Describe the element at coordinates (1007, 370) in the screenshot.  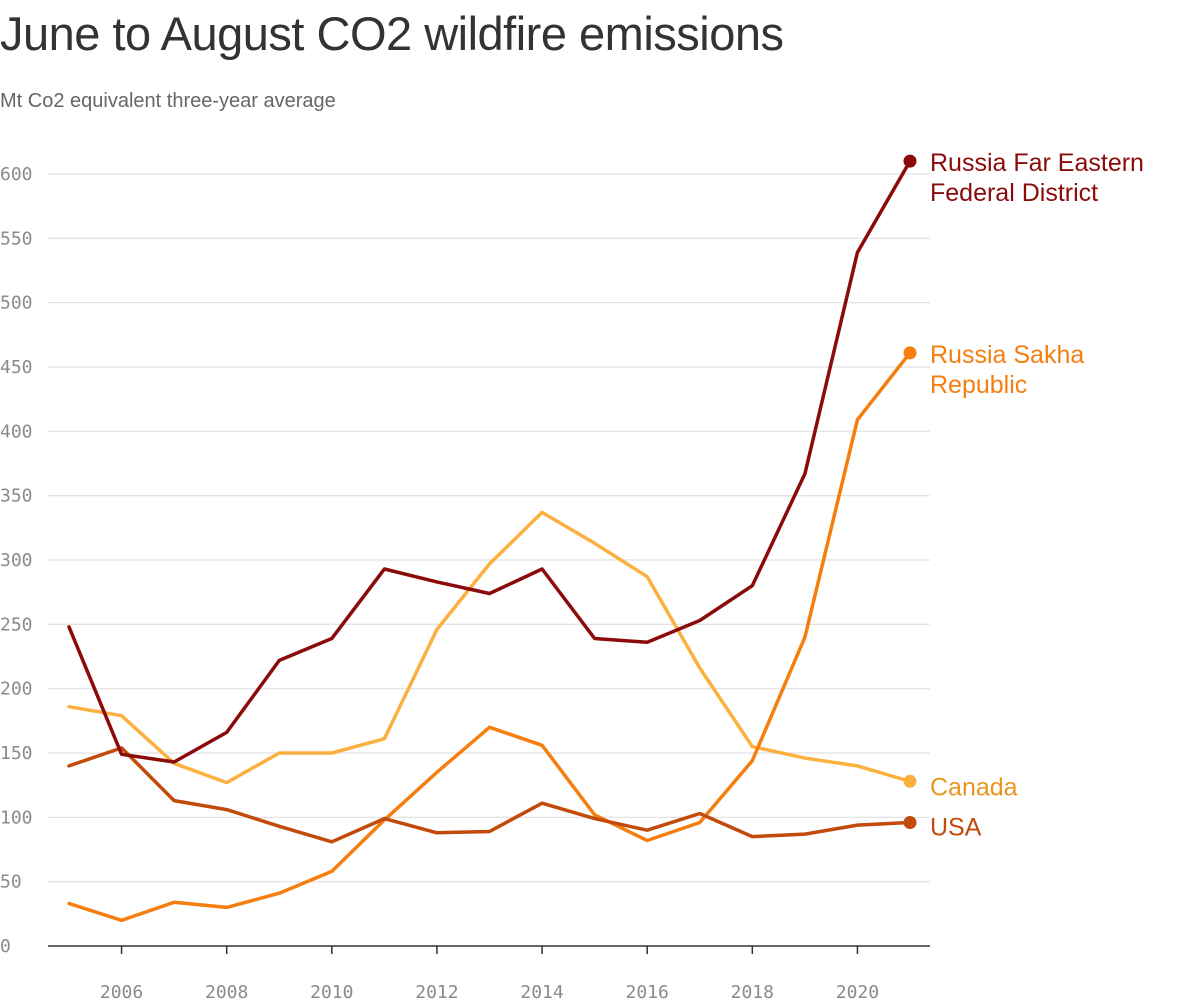
I see `series-label-russia-sakha-republic: Russia Sakha Republic` at that location.